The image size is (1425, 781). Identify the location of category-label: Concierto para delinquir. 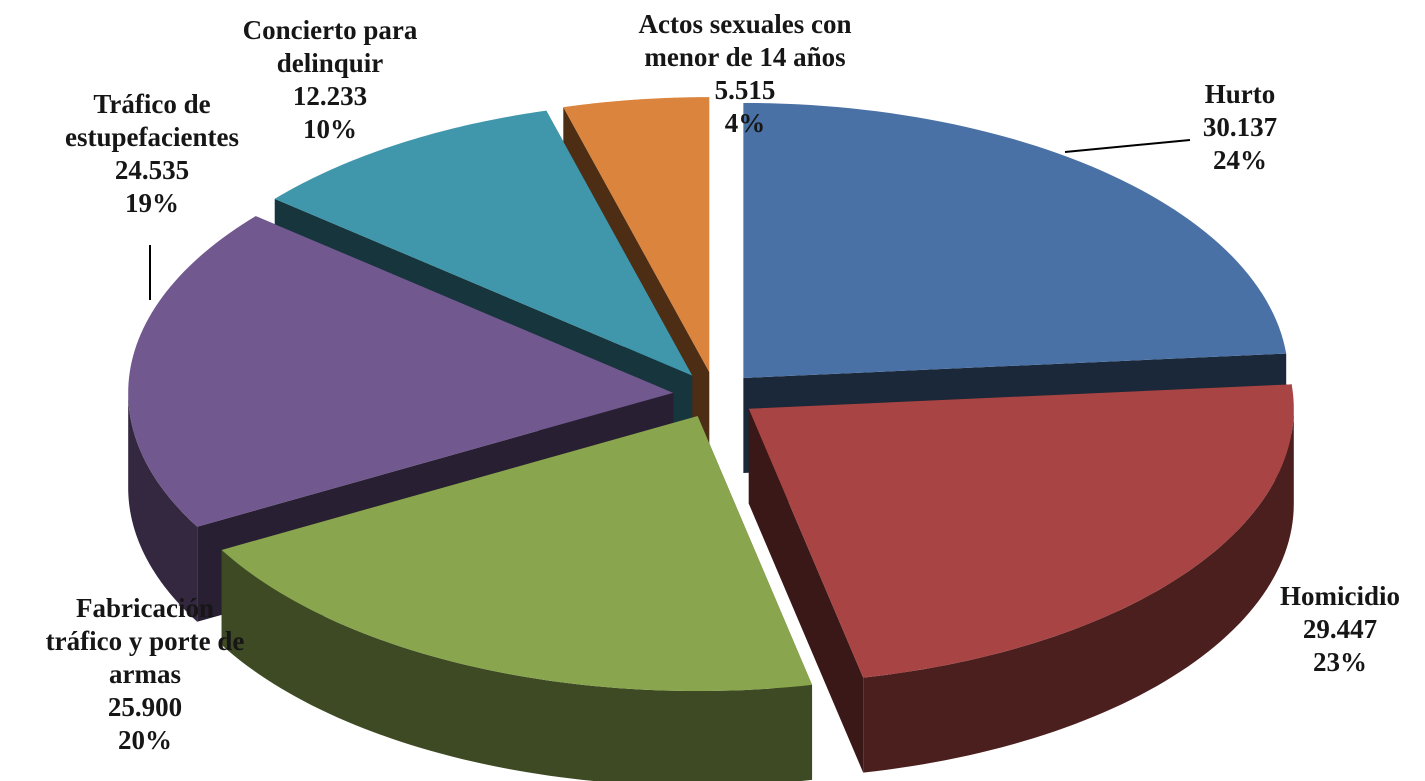
(330, 46).